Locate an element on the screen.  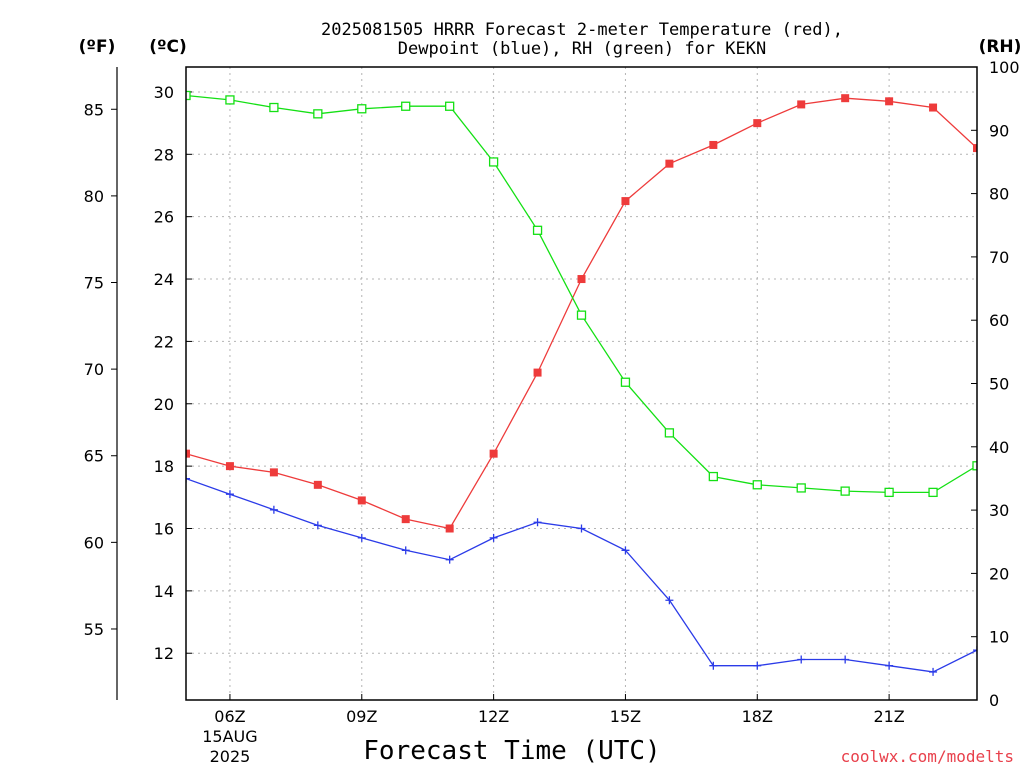
c-tick-label-28: 28 is located at coordinates (164, 154).